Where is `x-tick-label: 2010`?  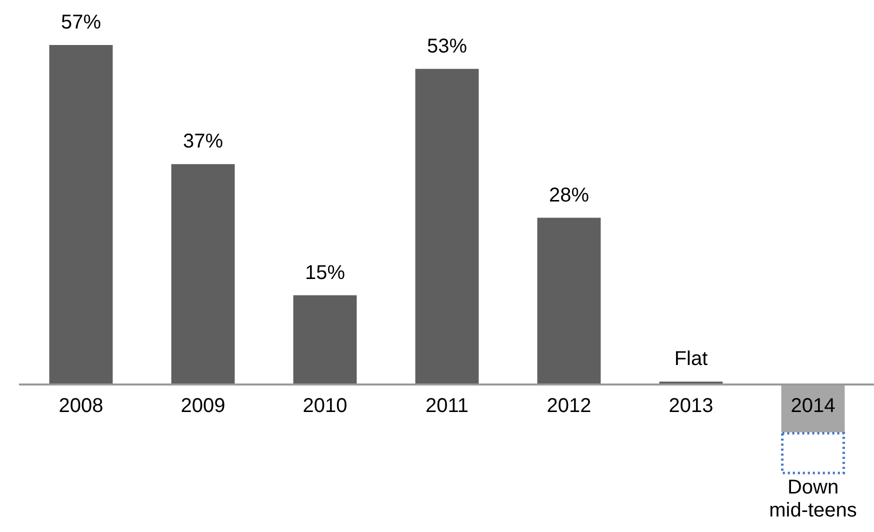
x-tick-label: 2010 is located at coordinates (325, 406).